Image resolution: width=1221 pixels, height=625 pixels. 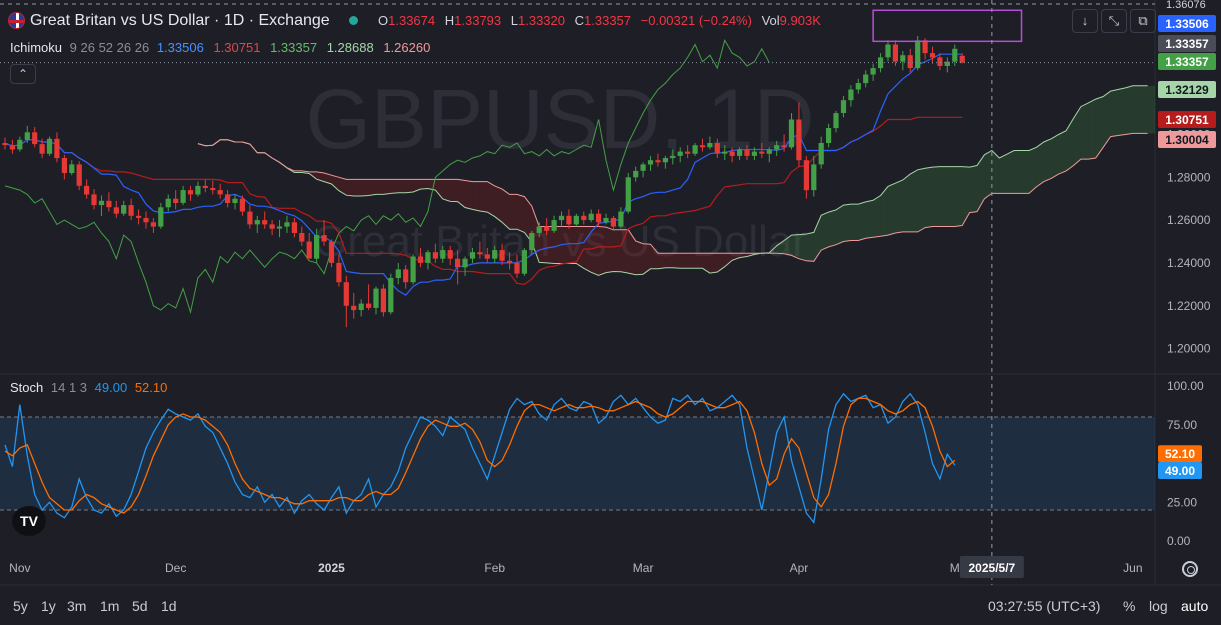 What do you see at coordinates (579, 20) in the screenshot?
I see `close-key: C` at bounding box center [579, 20].